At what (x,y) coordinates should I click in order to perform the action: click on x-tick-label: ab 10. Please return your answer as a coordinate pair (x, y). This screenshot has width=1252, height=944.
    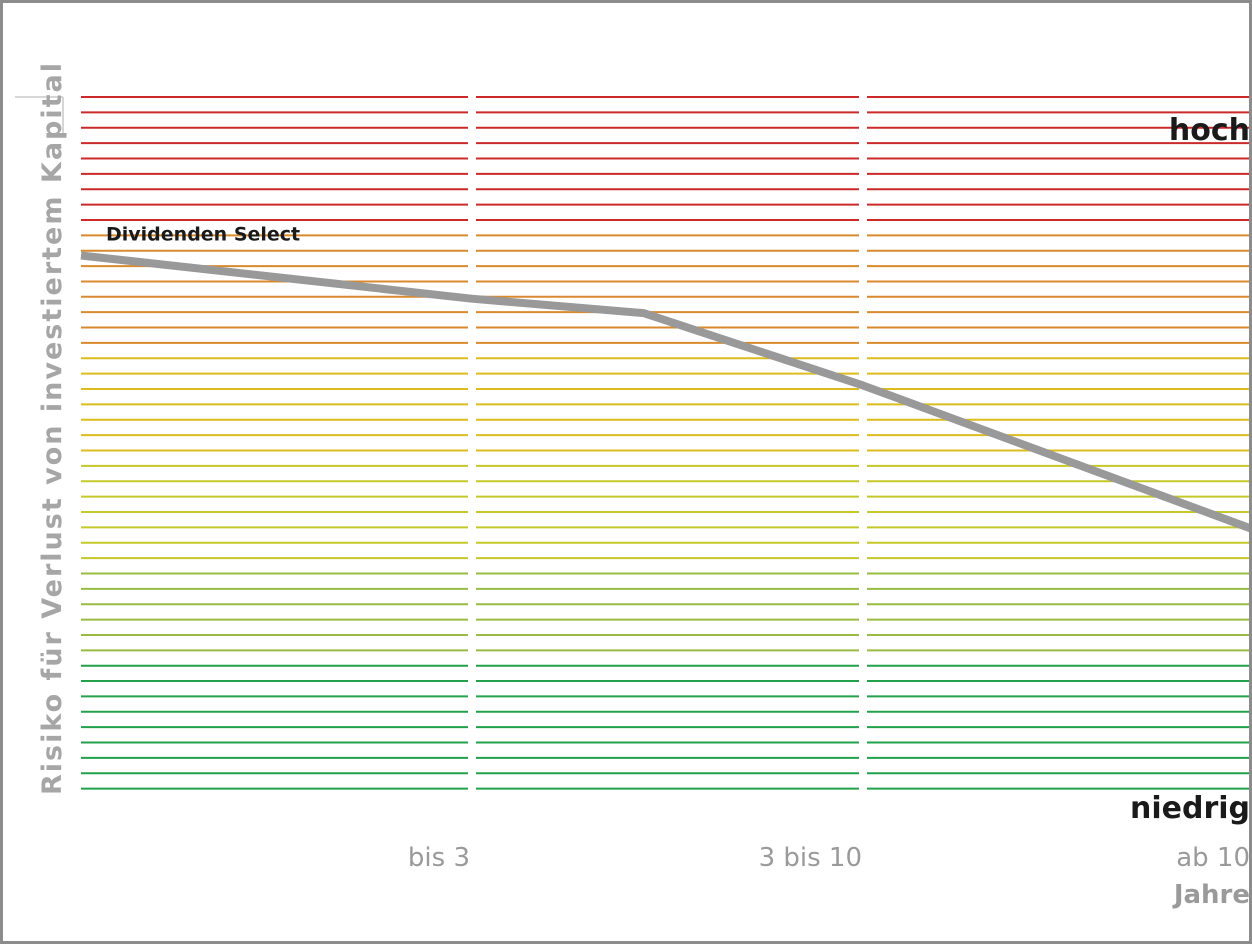
    Looking at the image, I should click on (1213, 858).